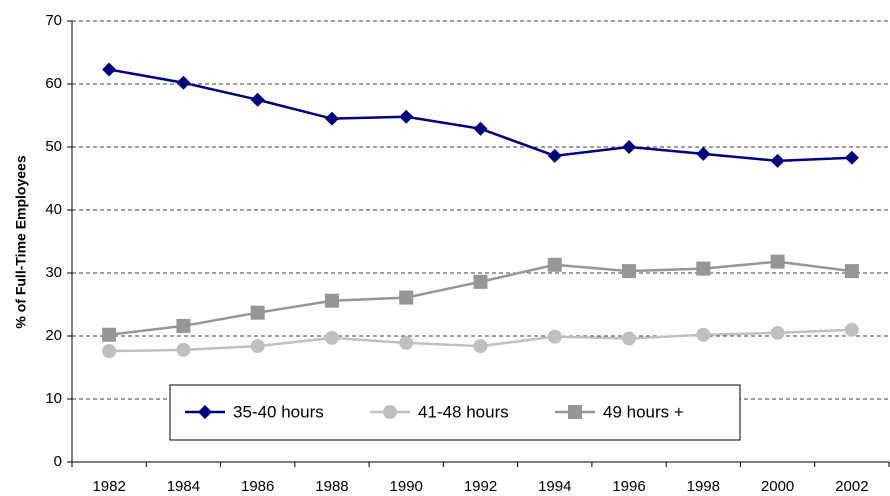  What do you see at coordinates (628, 486) in the screenshot?
I see `x-tick-label: 1996` at bounding box center [628, 486].